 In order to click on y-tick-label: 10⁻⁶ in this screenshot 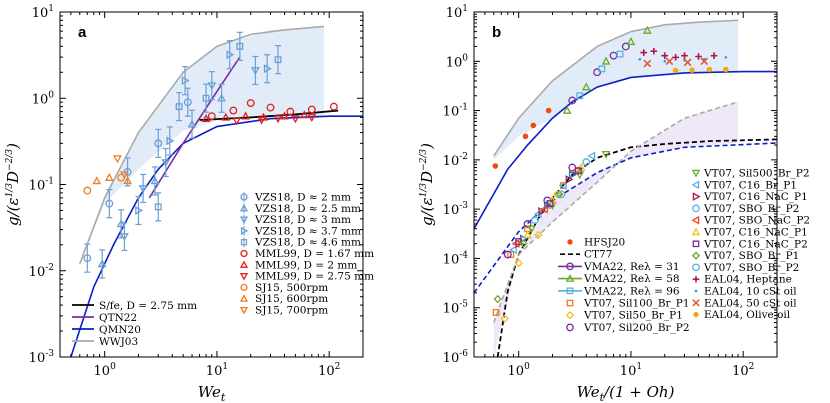, I will do `click(456, 357)`.